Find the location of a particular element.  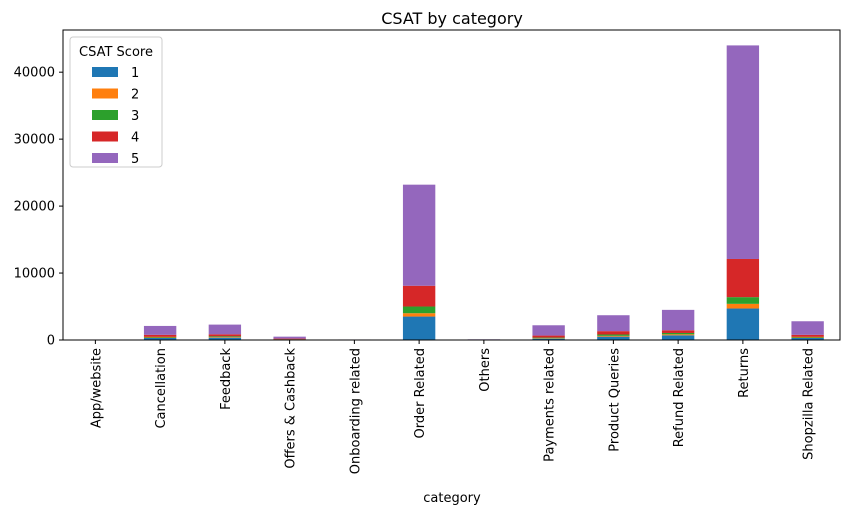

y-axis: 0 10000 20000 30000 40000 is located at coordinates (38, 207).